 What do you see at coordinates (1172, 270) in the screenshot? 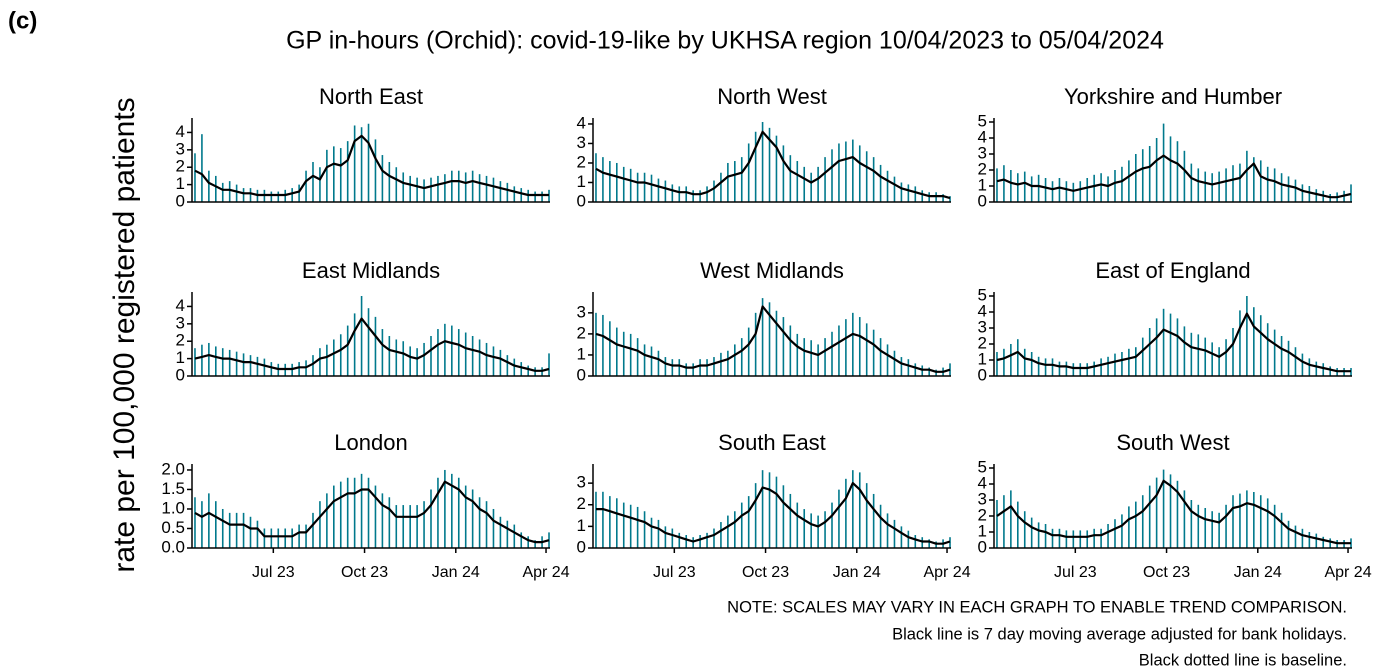
I see `panel-title: East of England` at bounding box center [1172, 270].